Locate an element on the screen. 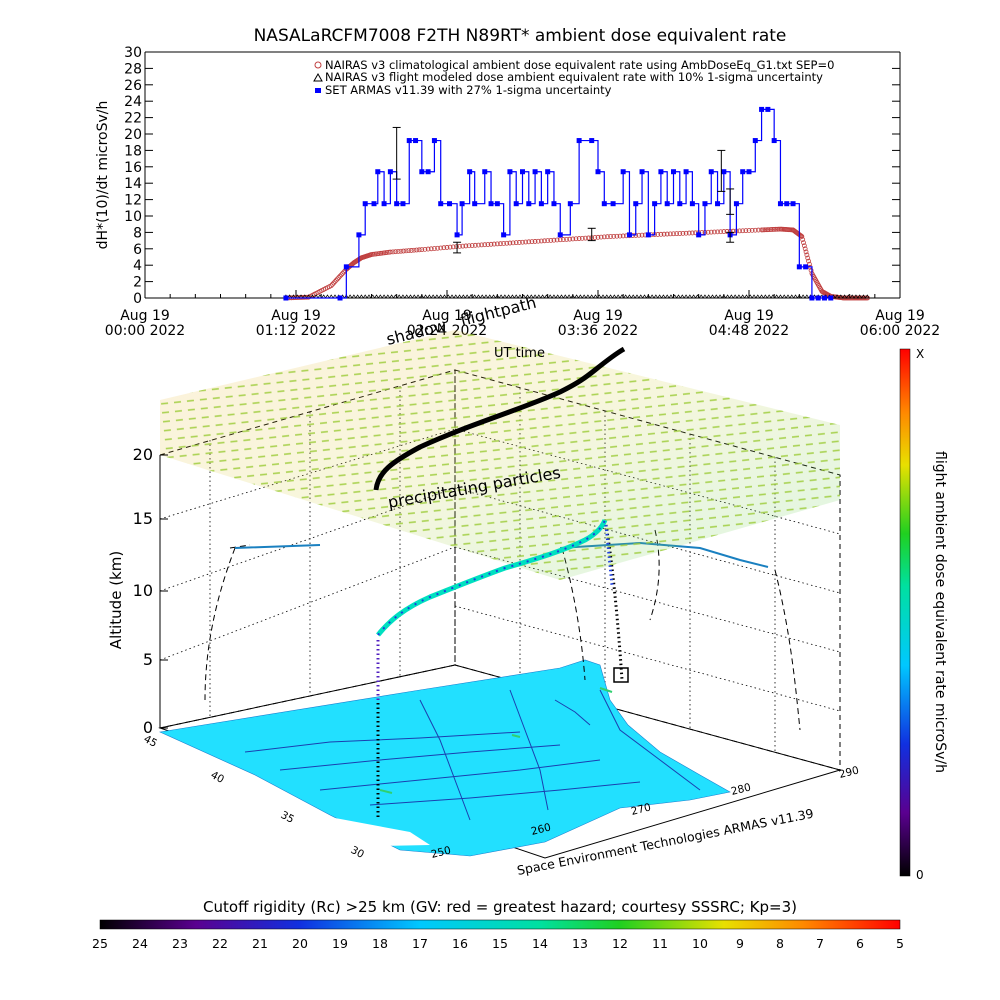 This screenshot has height=1000, width=1000. rc-tick-label: 6 is located at coordinates (860, 943).